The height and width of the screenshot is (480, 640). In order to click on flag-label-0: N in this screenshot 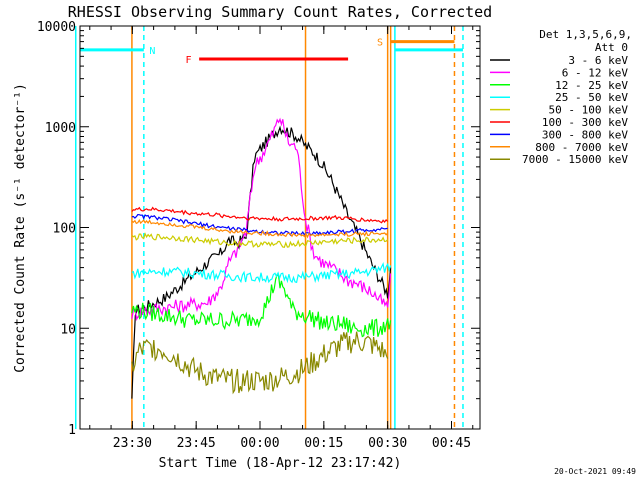, I will do `click(152, 51)`.